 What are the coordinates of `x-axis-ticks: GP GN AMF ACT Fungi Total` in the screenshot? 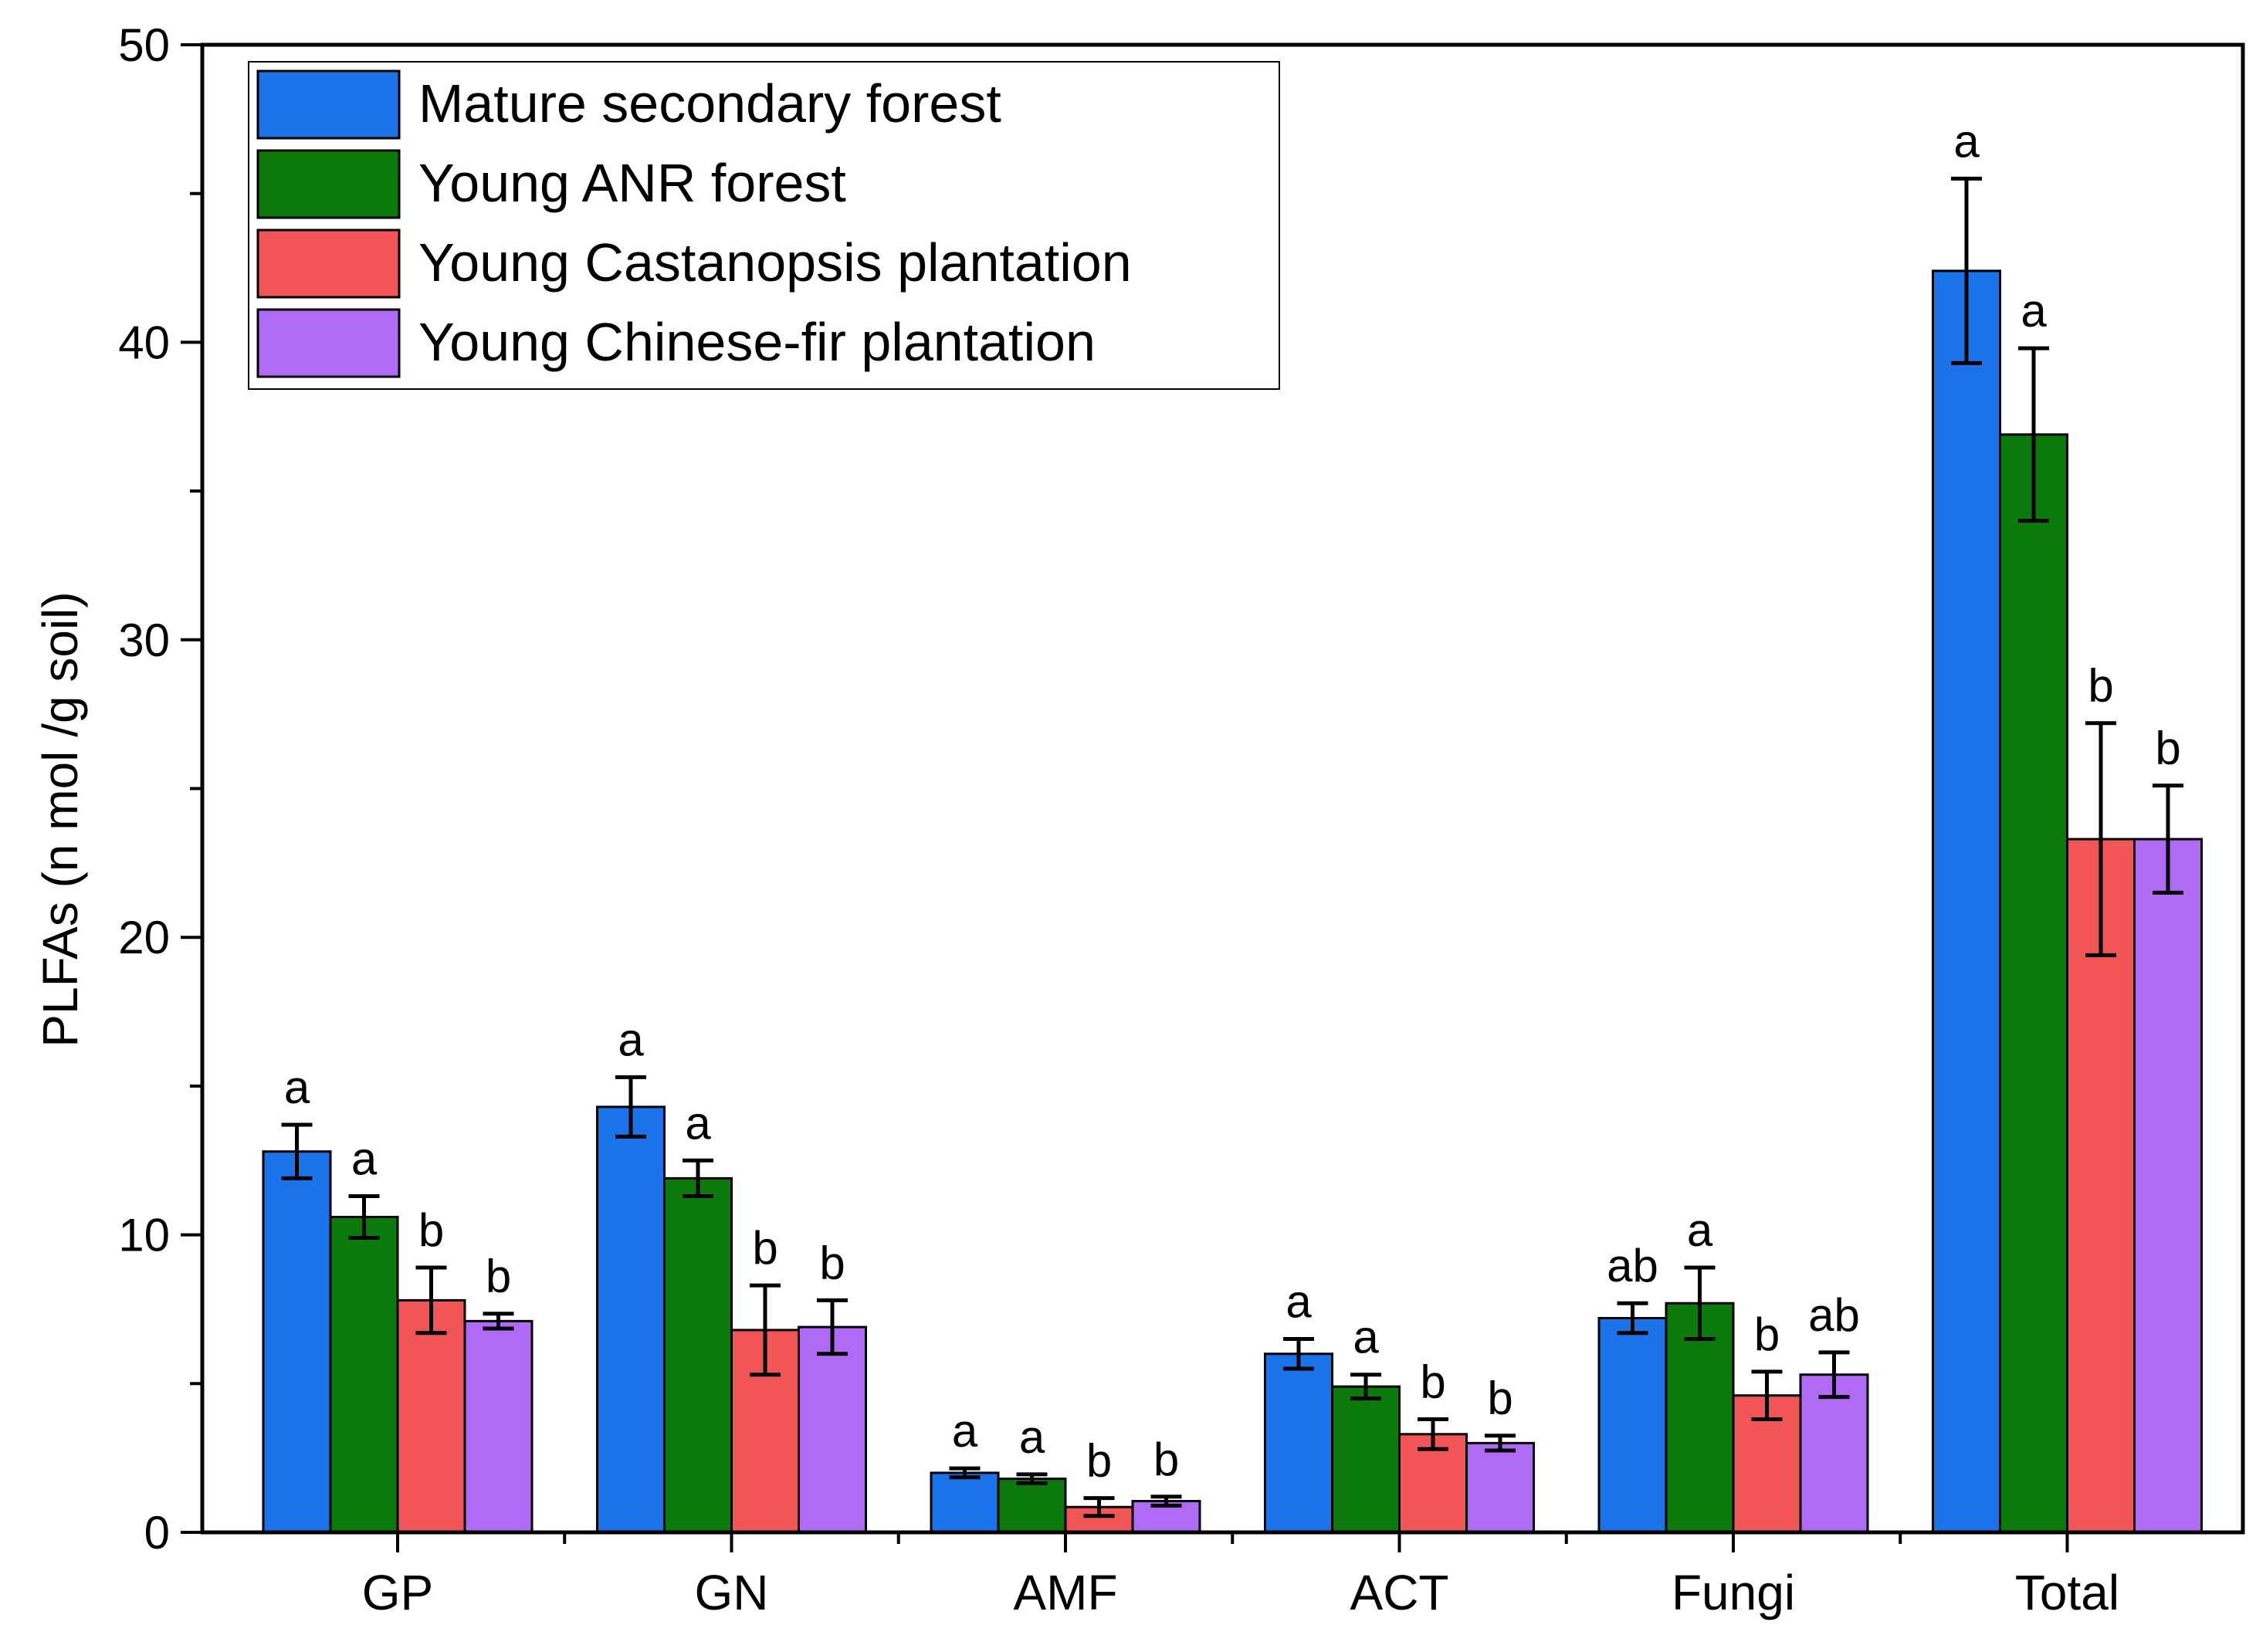 It's located at (1240, 1576).